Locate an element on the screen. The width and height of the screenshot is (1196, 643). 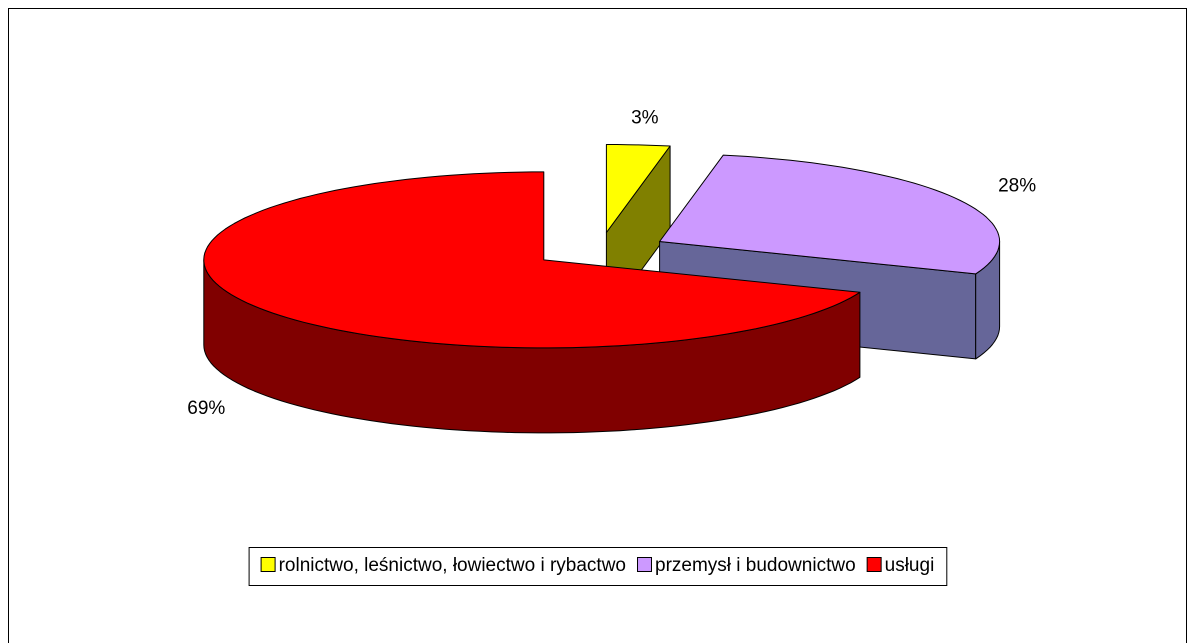
legend-label: przemysł i budownictwo is located at coordinates (755, 565).